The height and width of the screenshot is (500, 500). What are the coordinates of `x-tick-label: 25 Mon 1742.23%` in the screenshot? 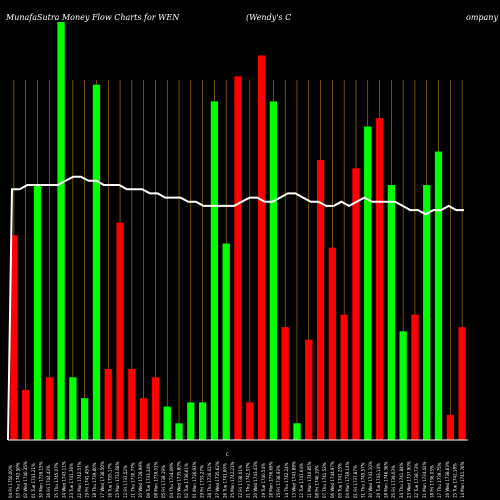 It's located at (232, 479).